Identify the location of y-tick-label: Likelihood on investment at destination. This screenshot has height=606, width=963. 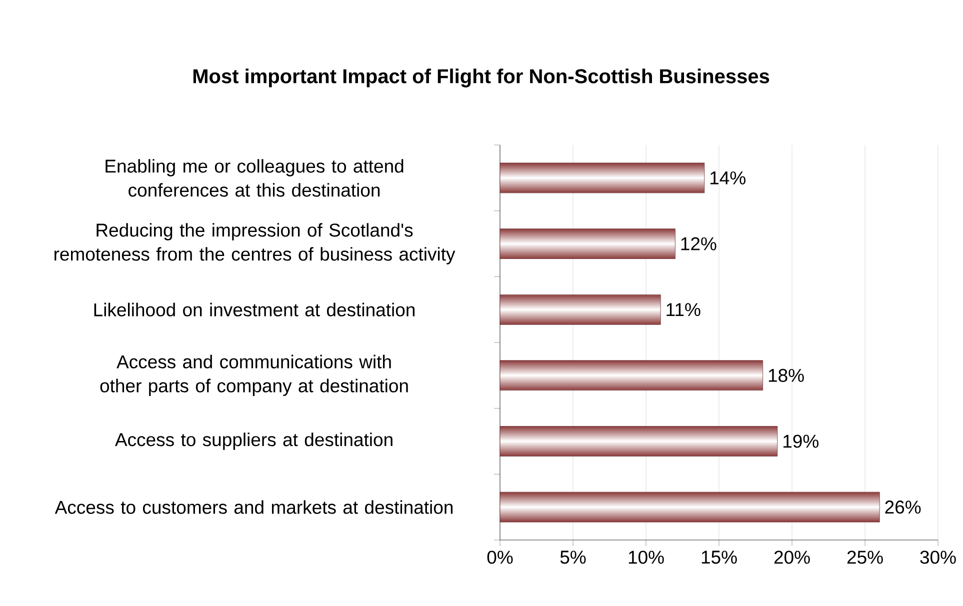
(254, 309).